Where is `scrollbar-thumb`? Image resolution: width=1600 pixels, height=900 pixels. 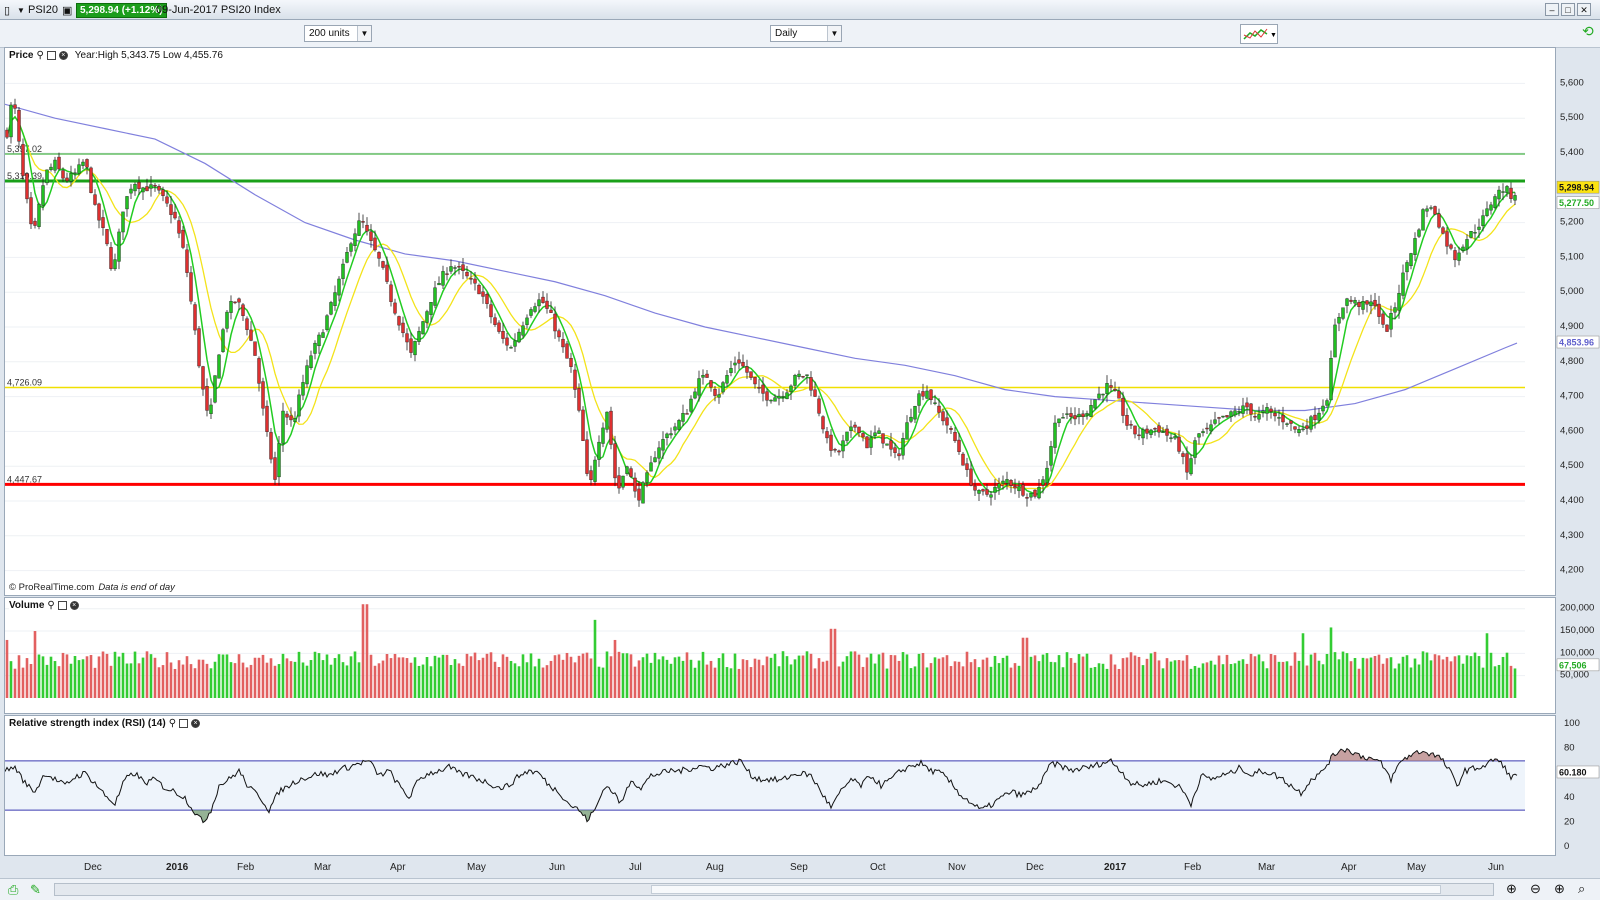 scrollbar-thumb is located at coordinates (1046, 889).